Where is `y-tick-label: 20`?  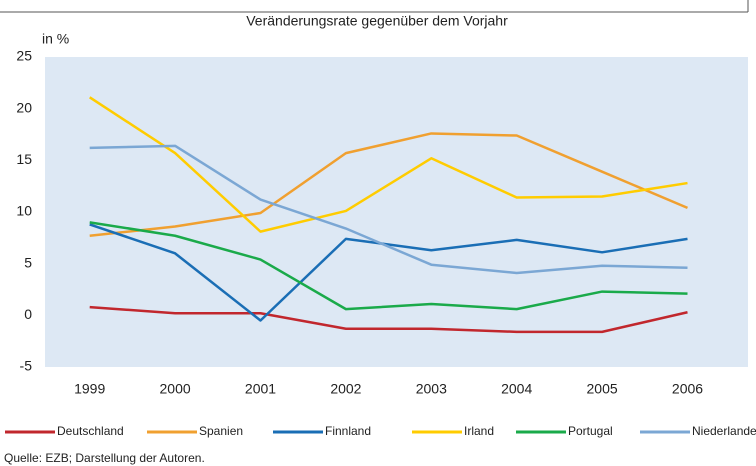
y-tick-label: 20 is located at coordinates (24, 107).